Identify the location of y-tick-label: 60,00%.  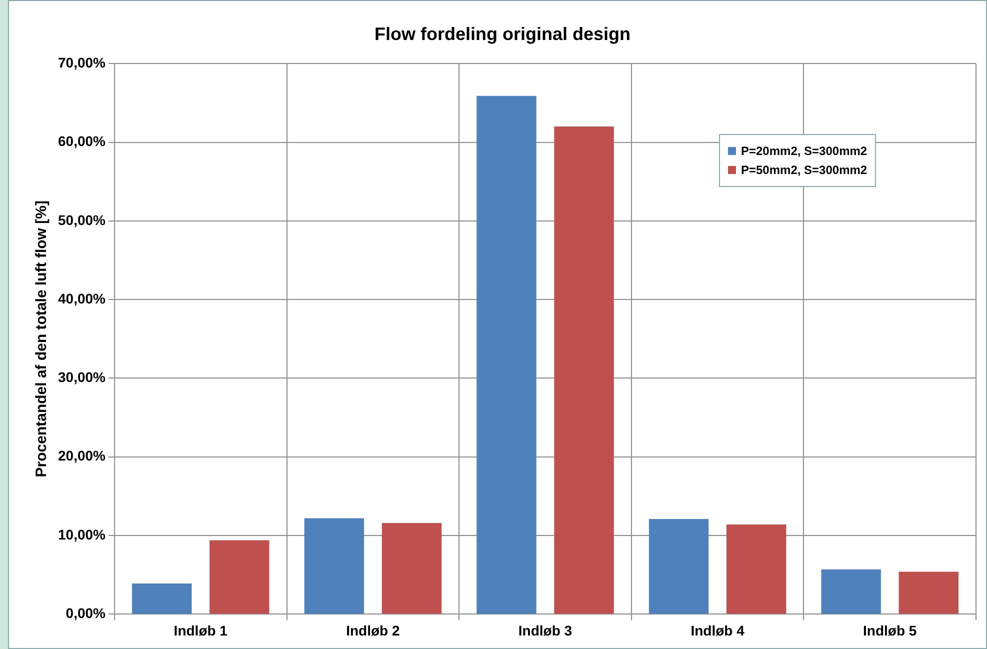
(82, 141).